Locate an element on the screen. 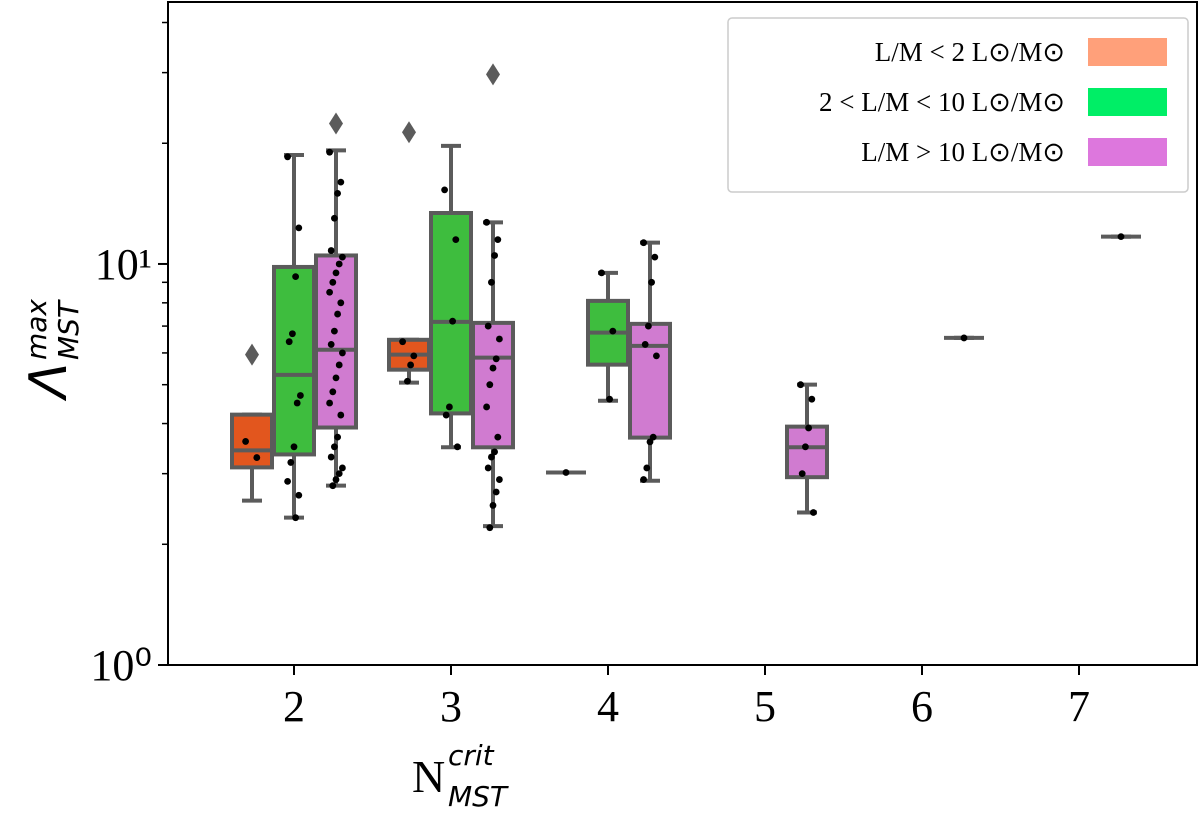 The height and width of the screenshot is (817, 1200). x-label-base: N is located at coordinates (428, 776).